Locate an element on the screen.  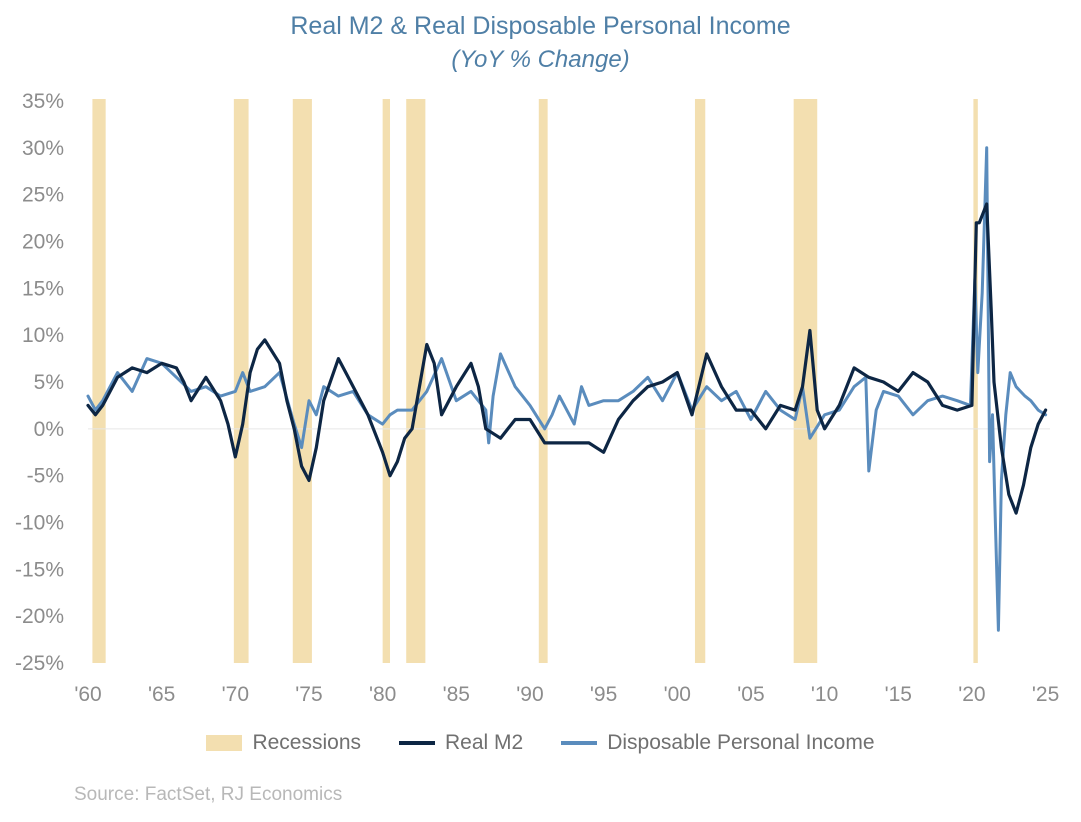
y-tick-label: 0% is located at coordinates (49, 429).